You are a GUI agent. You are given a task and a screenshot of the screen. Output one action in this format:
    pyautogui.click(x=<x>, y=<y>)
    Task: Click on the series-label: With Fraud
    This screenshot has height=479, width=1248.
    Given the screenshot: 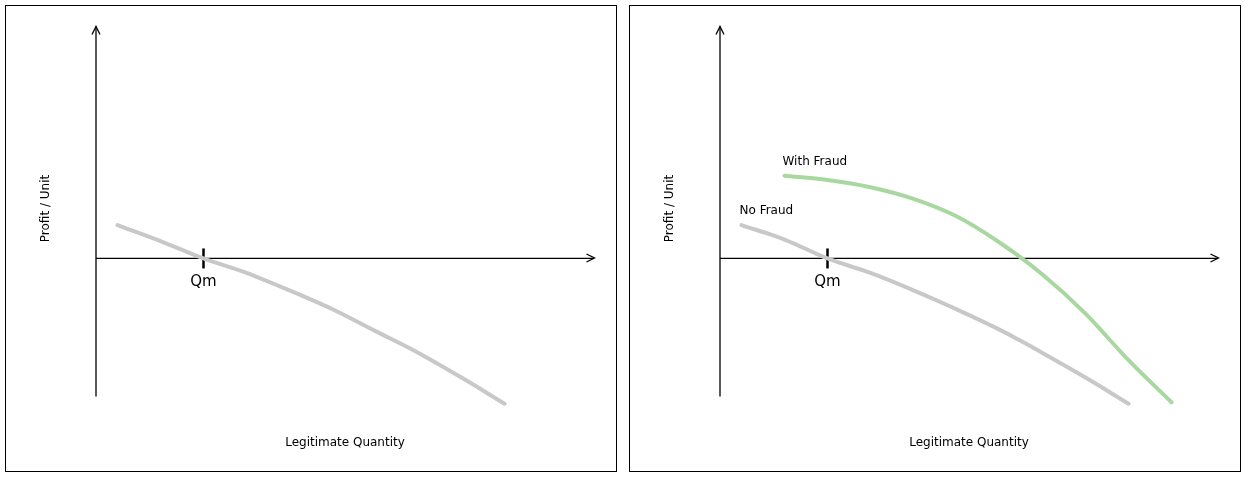 What is the action you would take?
    pyautogui.click(x=815, y=160)
    